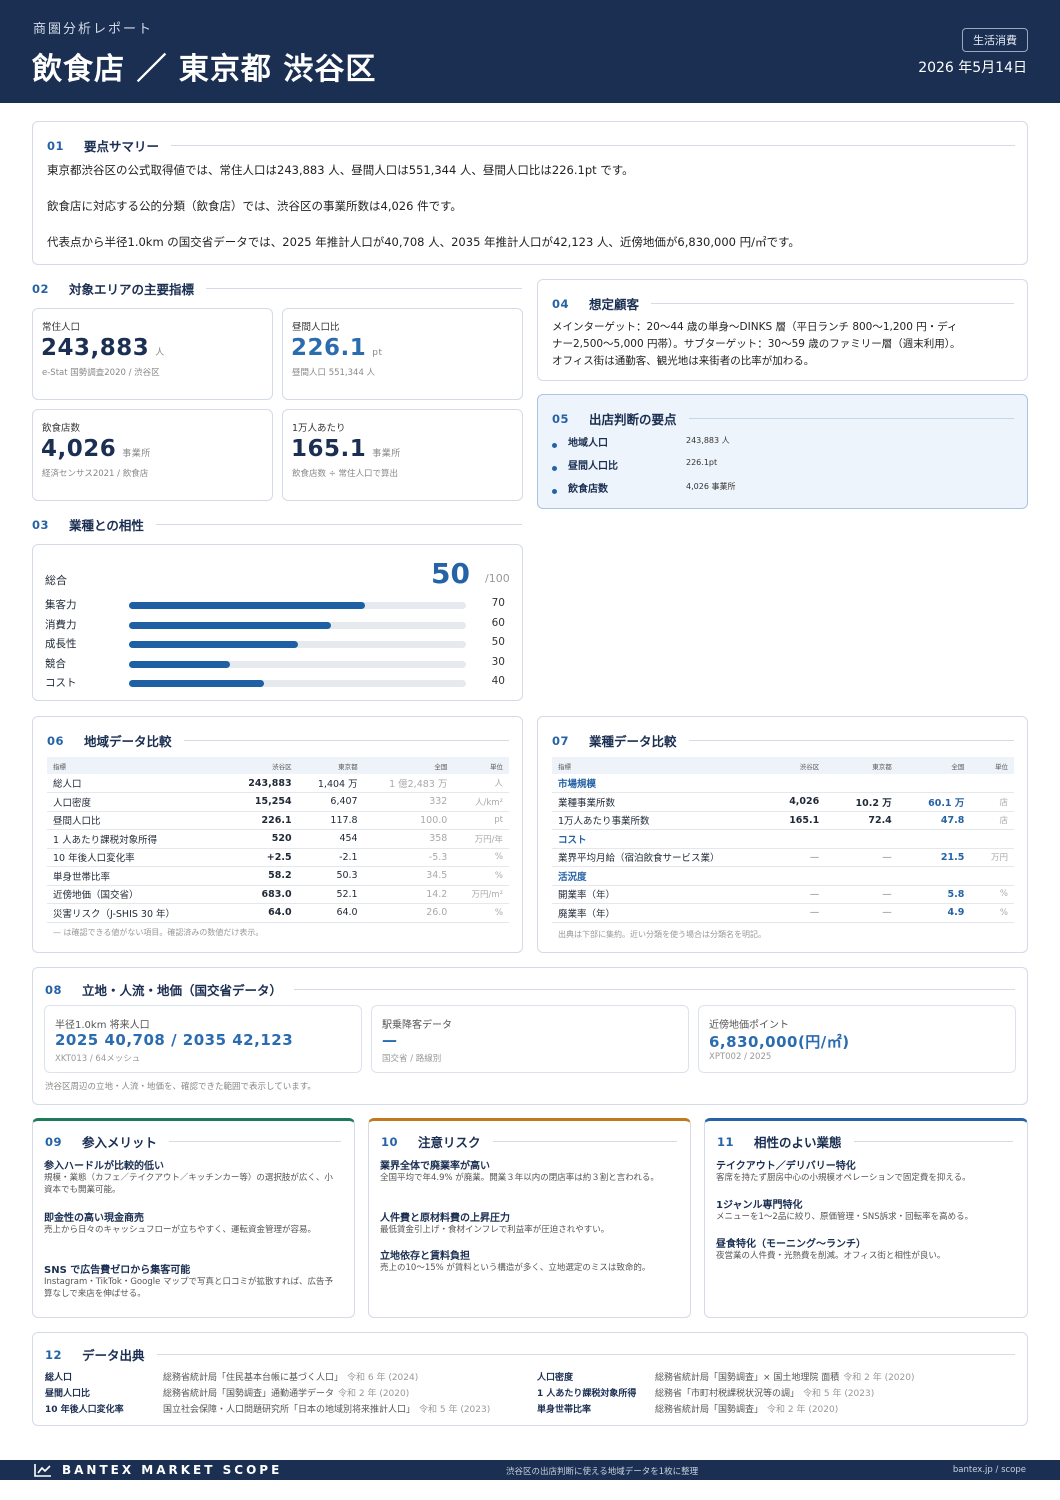 The image size is (1060, 1500). I want to click on table-cell: 60.1 万, so click(934, 802).